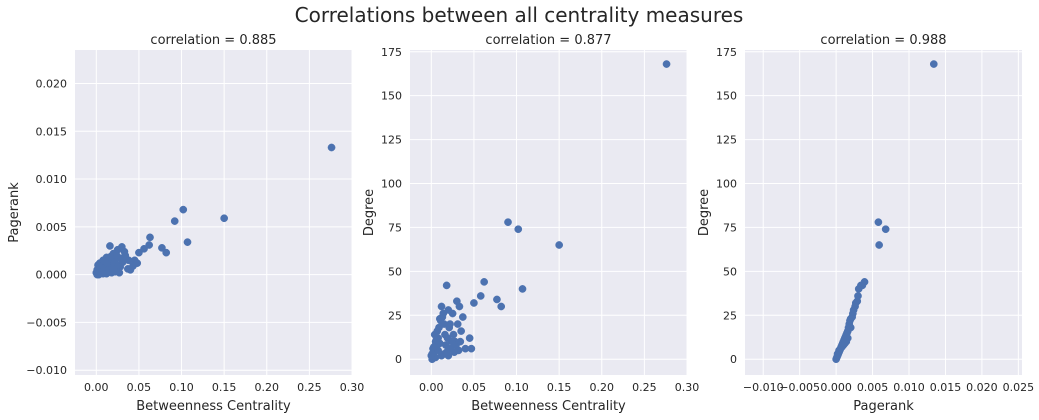 This screenshot has height=420, width=1039. Describe the element at coordinates (52, 83) in the screenshot. I see `y-tick-label: 0.020` at that location.